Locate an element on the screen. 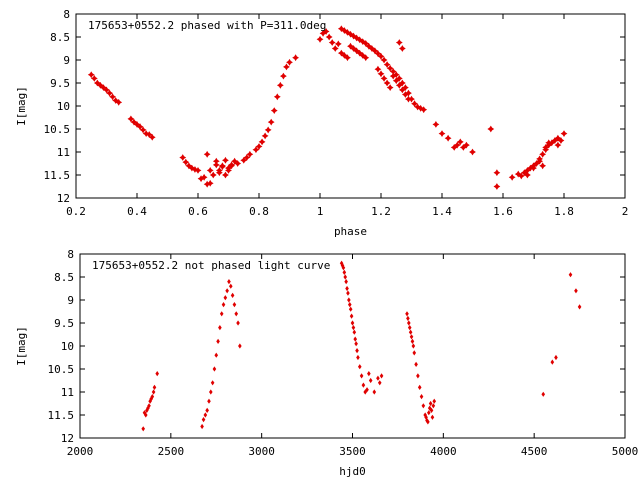  x-tick-label: 1.2 is located at coordinates (381, 211).